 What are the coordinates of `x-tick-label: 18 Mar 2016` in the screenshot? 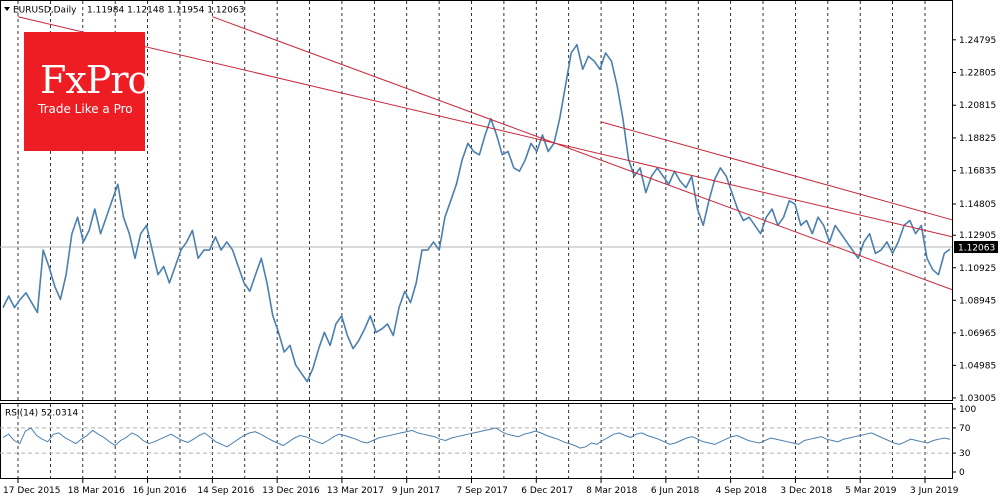 It's located at (96, 491).